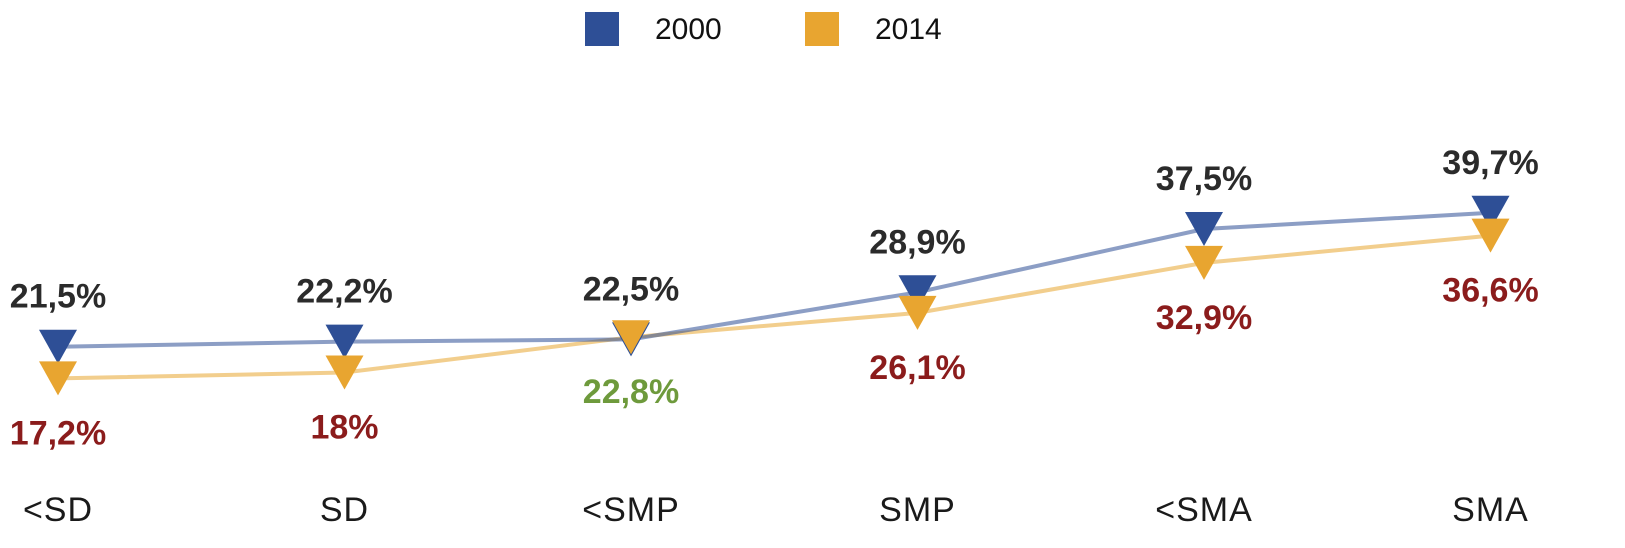  I want to click on data-label: 22,2%, so click(344, 292).